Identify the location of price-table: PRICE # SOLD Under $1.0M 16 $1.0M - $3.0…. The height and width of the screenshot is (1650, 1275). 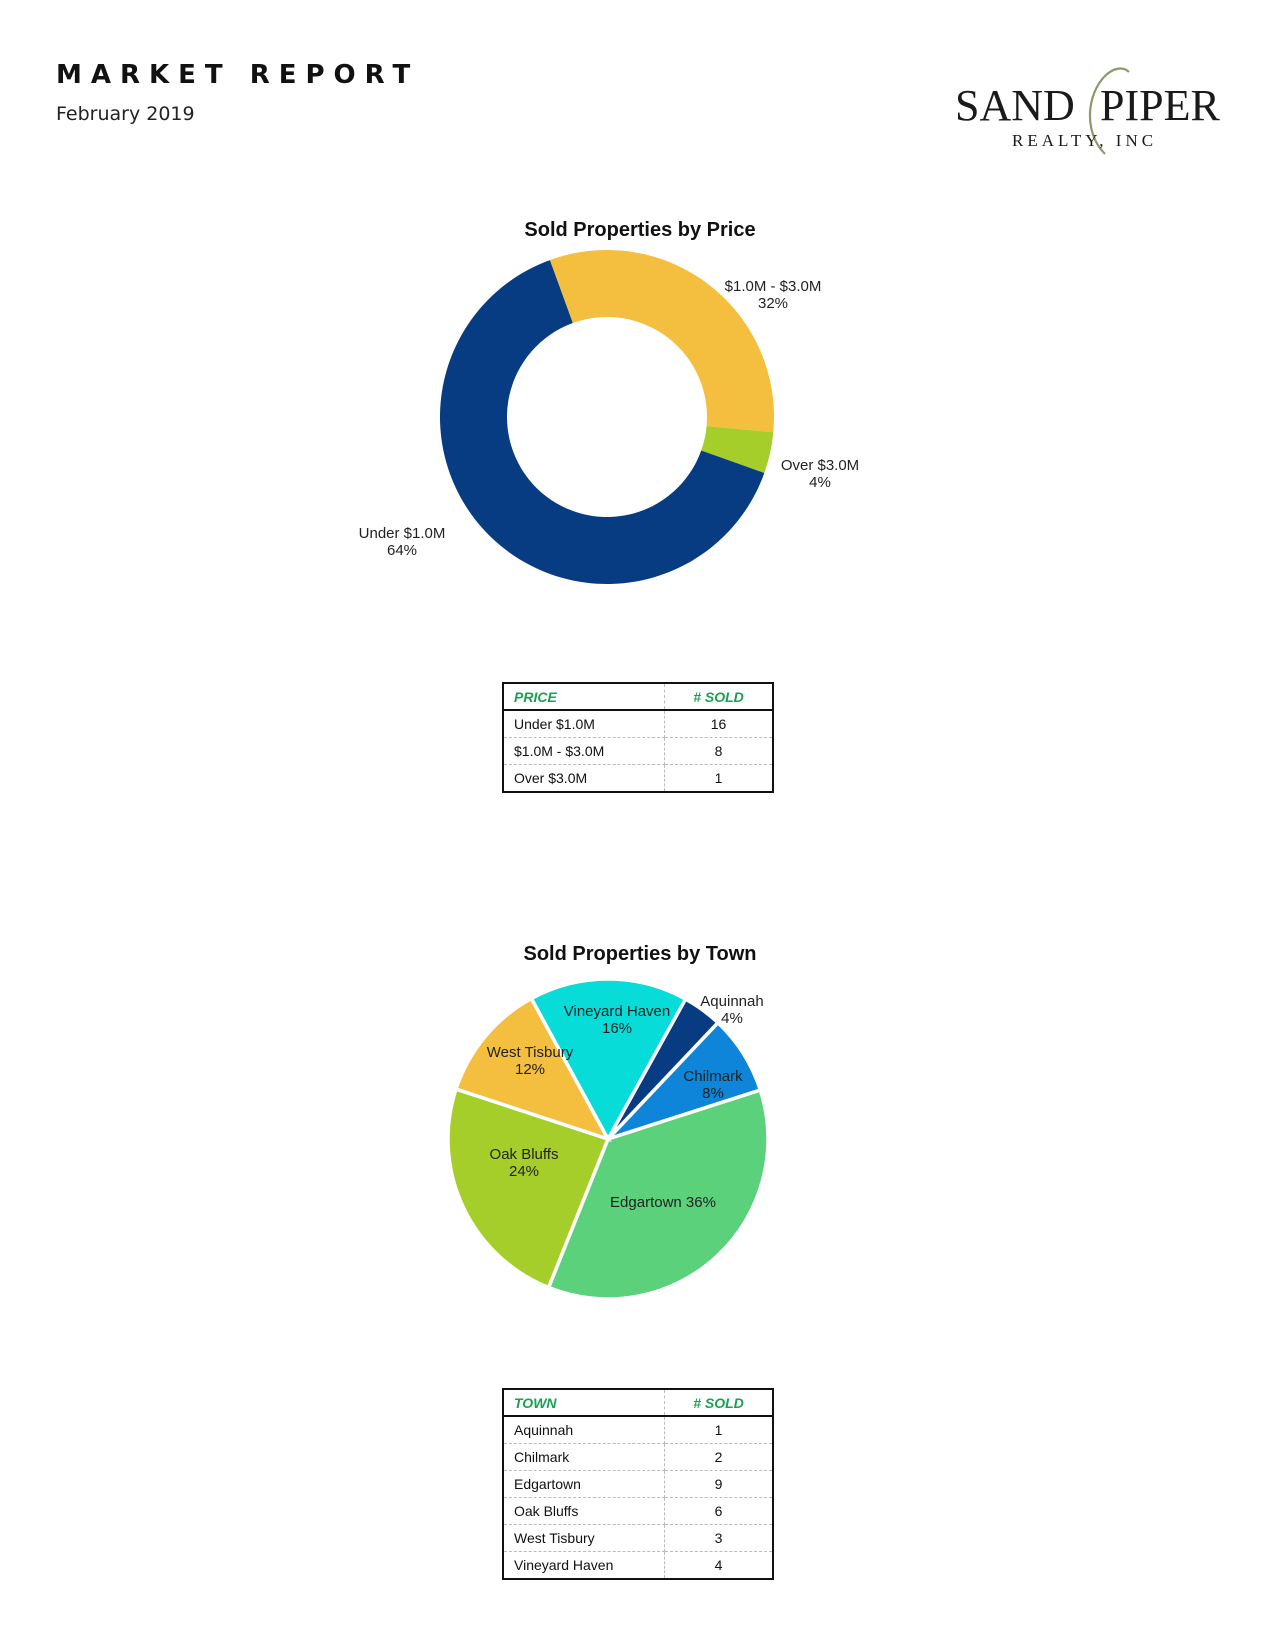
(638, 737).